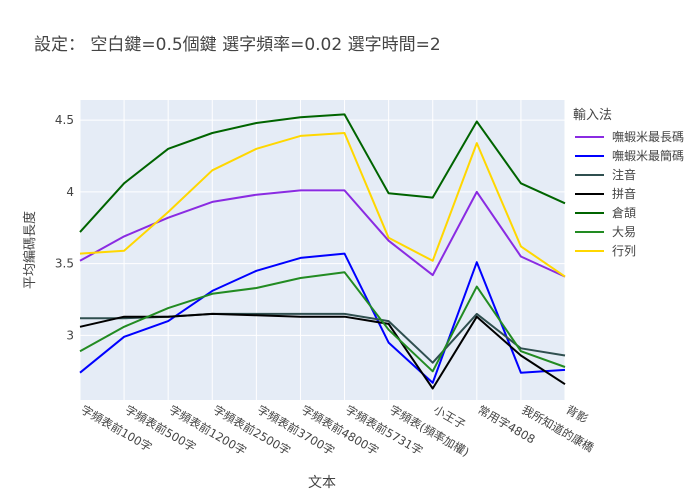 This screenshot has height=504, width=700. I want to click on legend-label: 行列, so click(624, 251).